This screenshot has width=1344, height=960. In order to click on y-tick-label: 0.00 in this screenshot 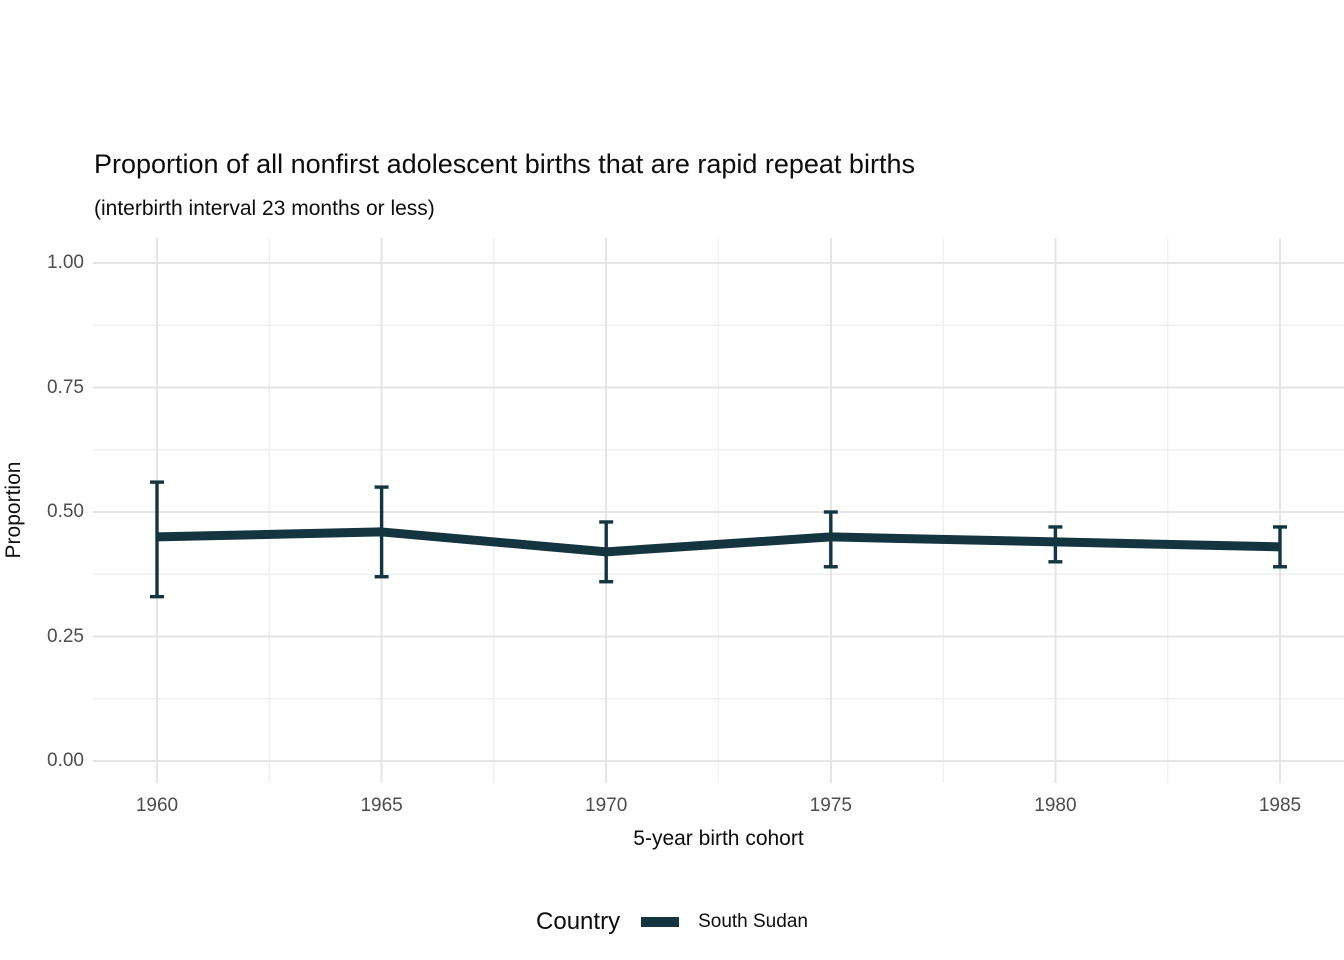, I will do `click(65, 760)`.